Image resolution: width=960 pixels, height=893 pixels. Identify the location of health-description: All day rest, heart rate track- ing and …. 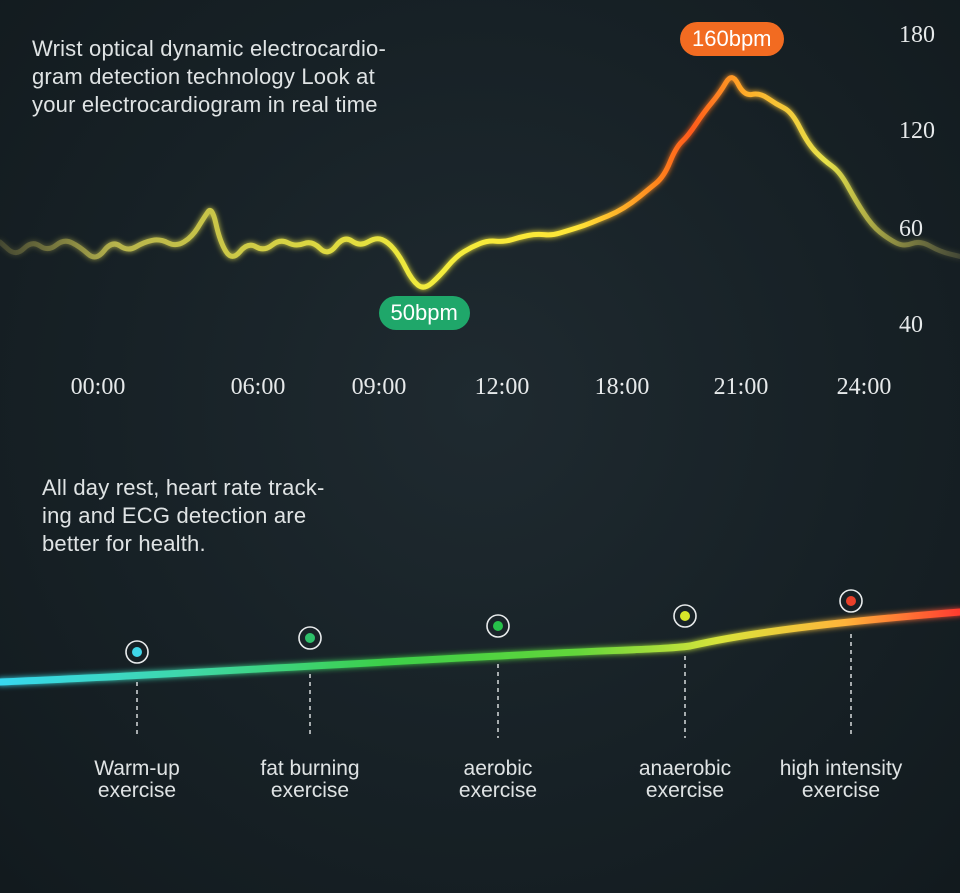
(183, 515).